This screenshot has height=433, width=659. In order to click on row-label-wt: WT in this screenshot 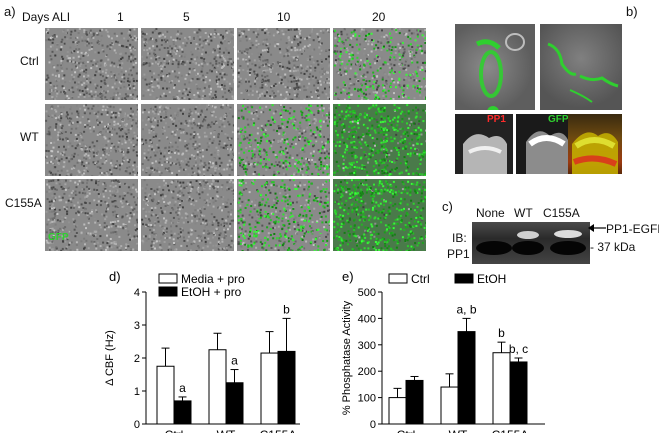, I will do `click(29, 137)`.